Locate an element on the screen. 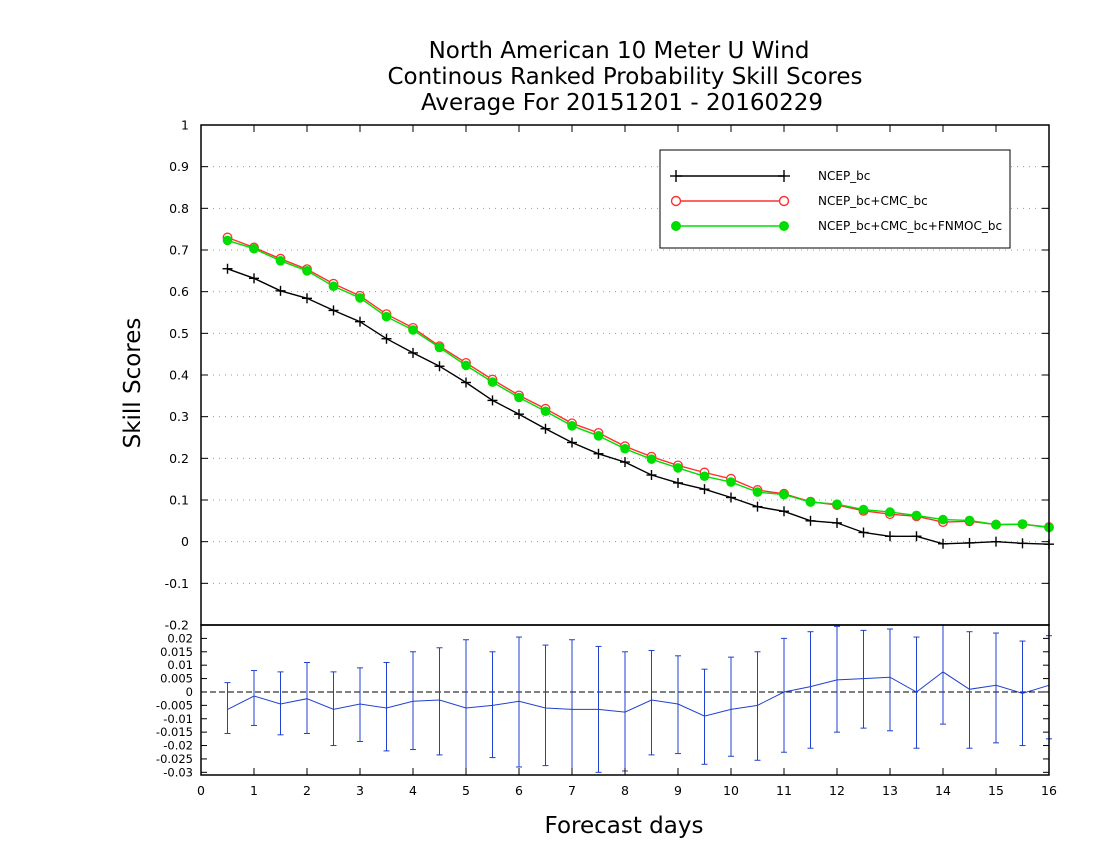 The height and width of the screenshot is (850, 1100). legend-marker-ncep-cmc-right is located at coordinates (784, 201).